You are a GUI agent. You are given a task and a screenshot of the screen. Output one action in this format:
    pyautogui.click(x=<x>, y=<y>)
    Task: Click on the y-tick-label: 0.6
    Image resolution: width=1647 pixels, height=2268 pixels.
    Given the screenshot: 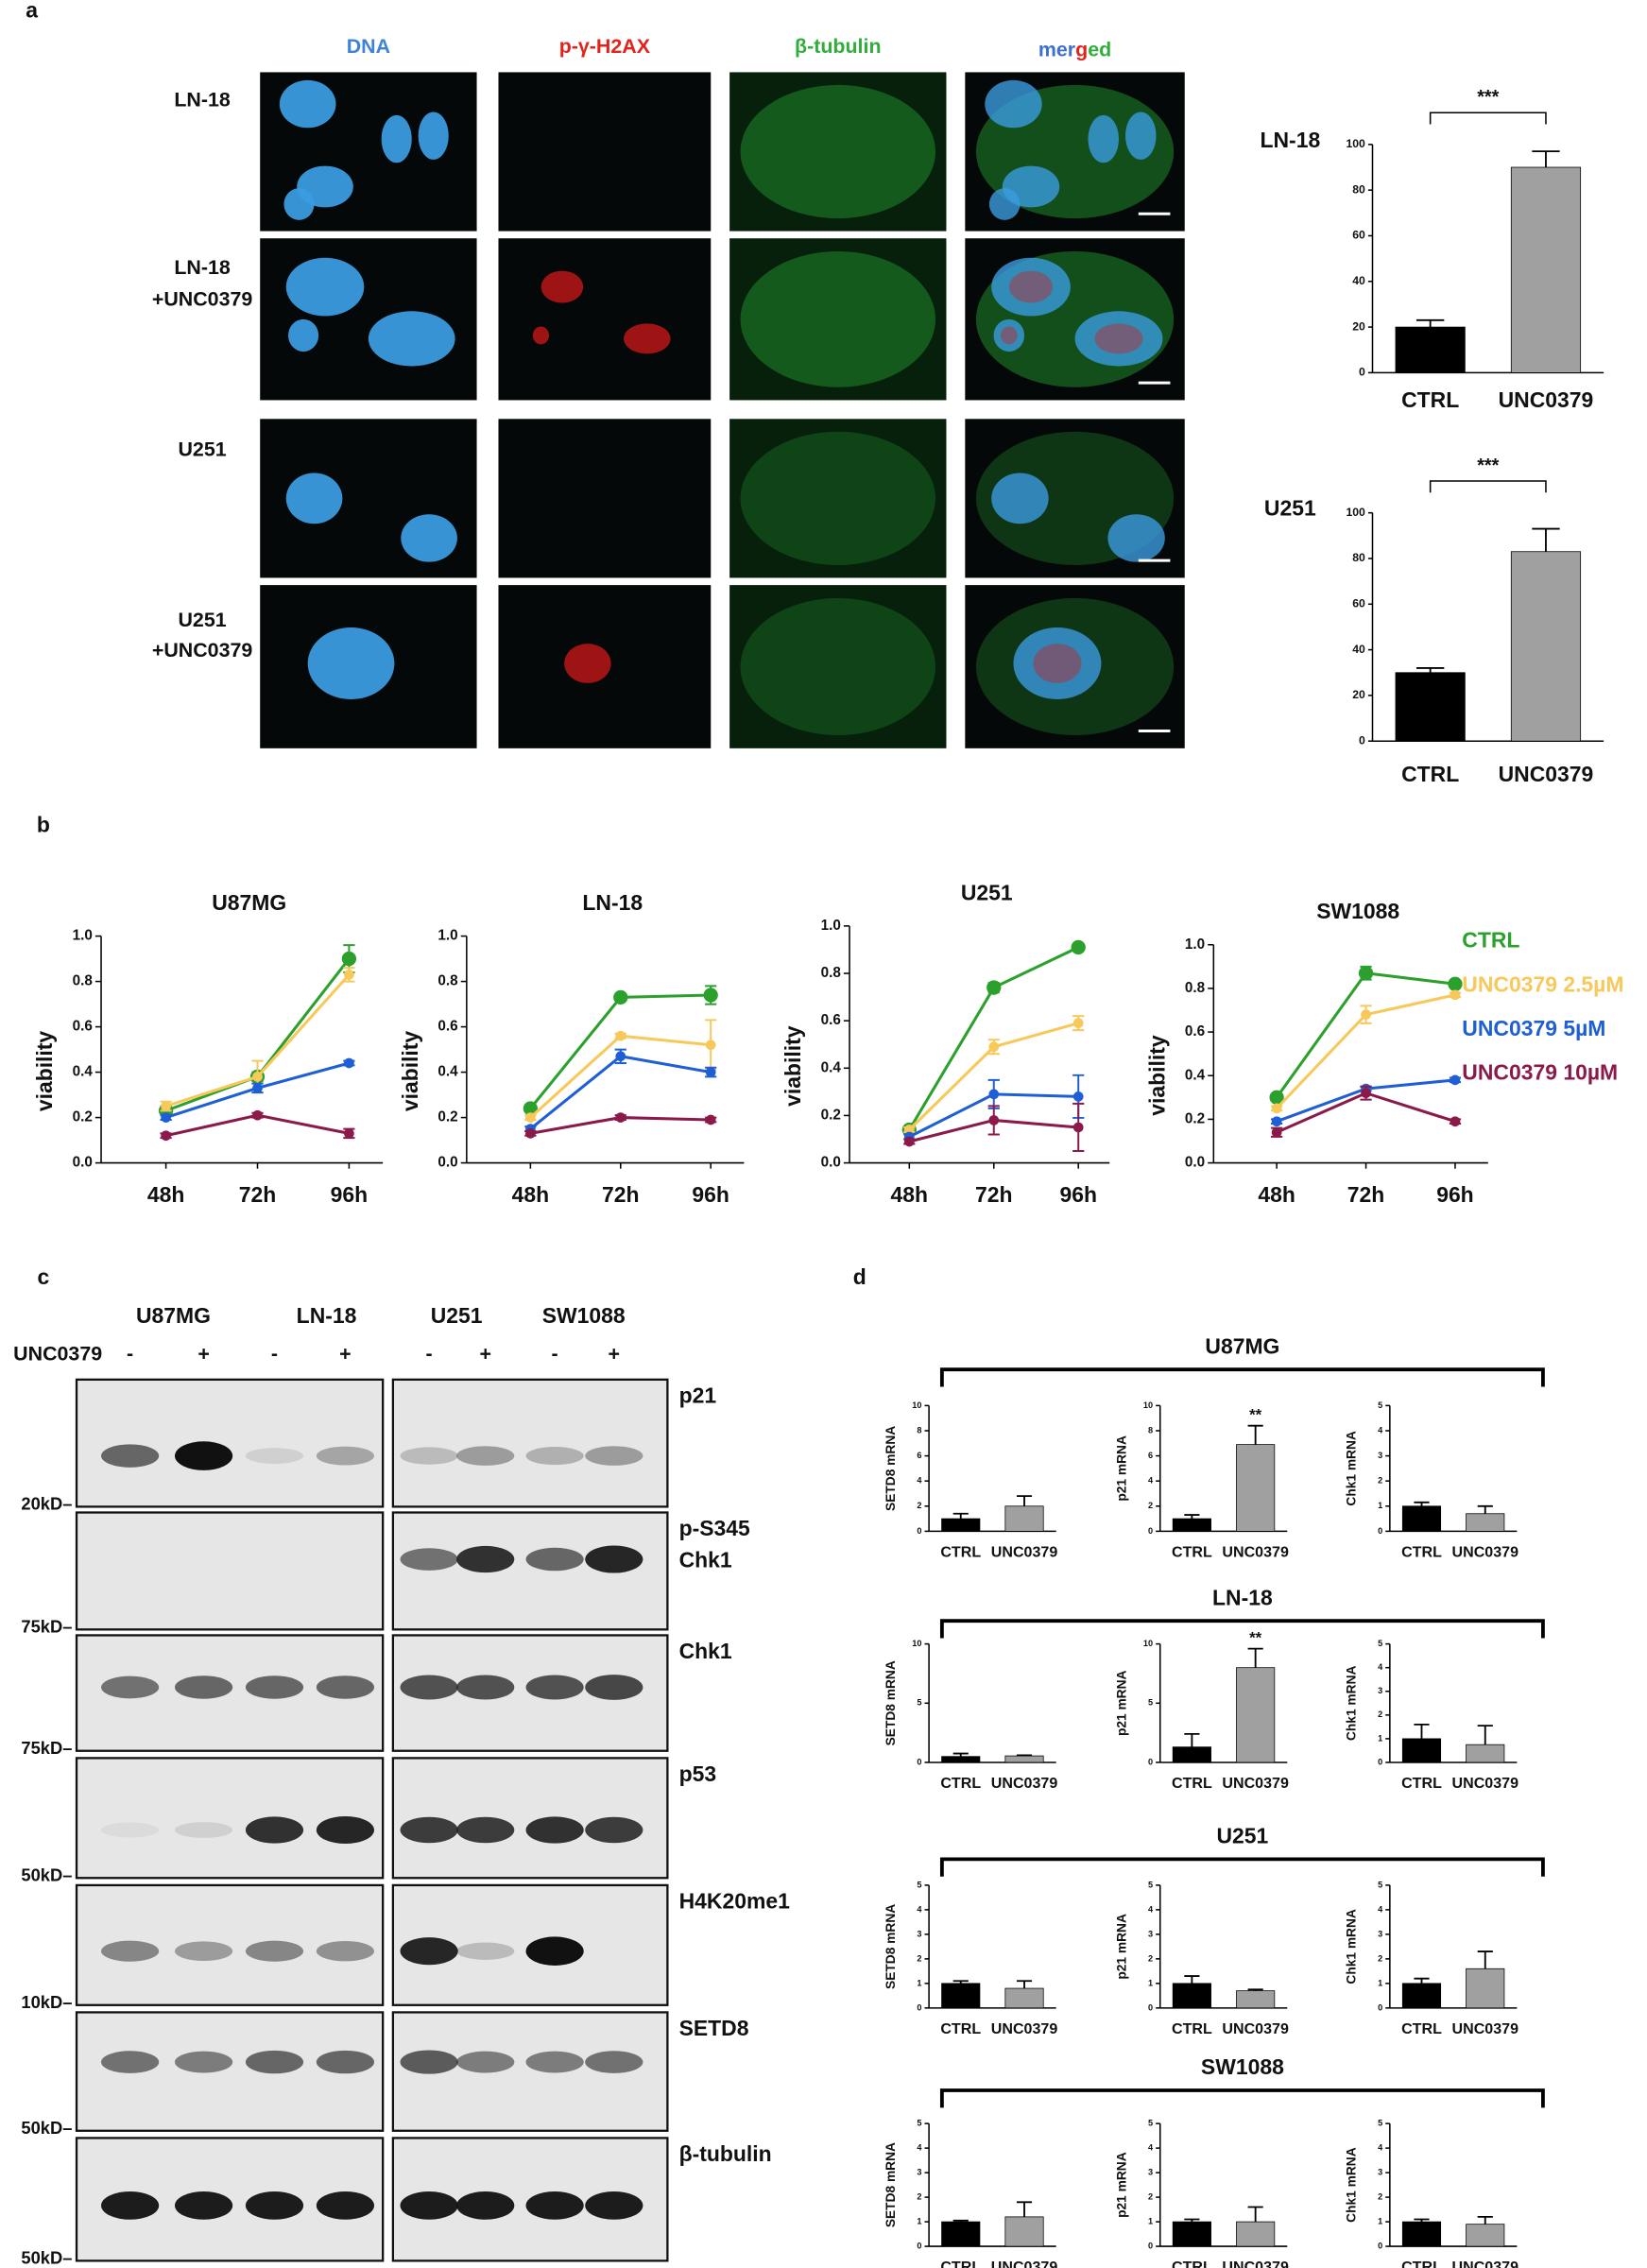 What is the action you would take?
    pyautogui.click(x=831, y=1020)
    